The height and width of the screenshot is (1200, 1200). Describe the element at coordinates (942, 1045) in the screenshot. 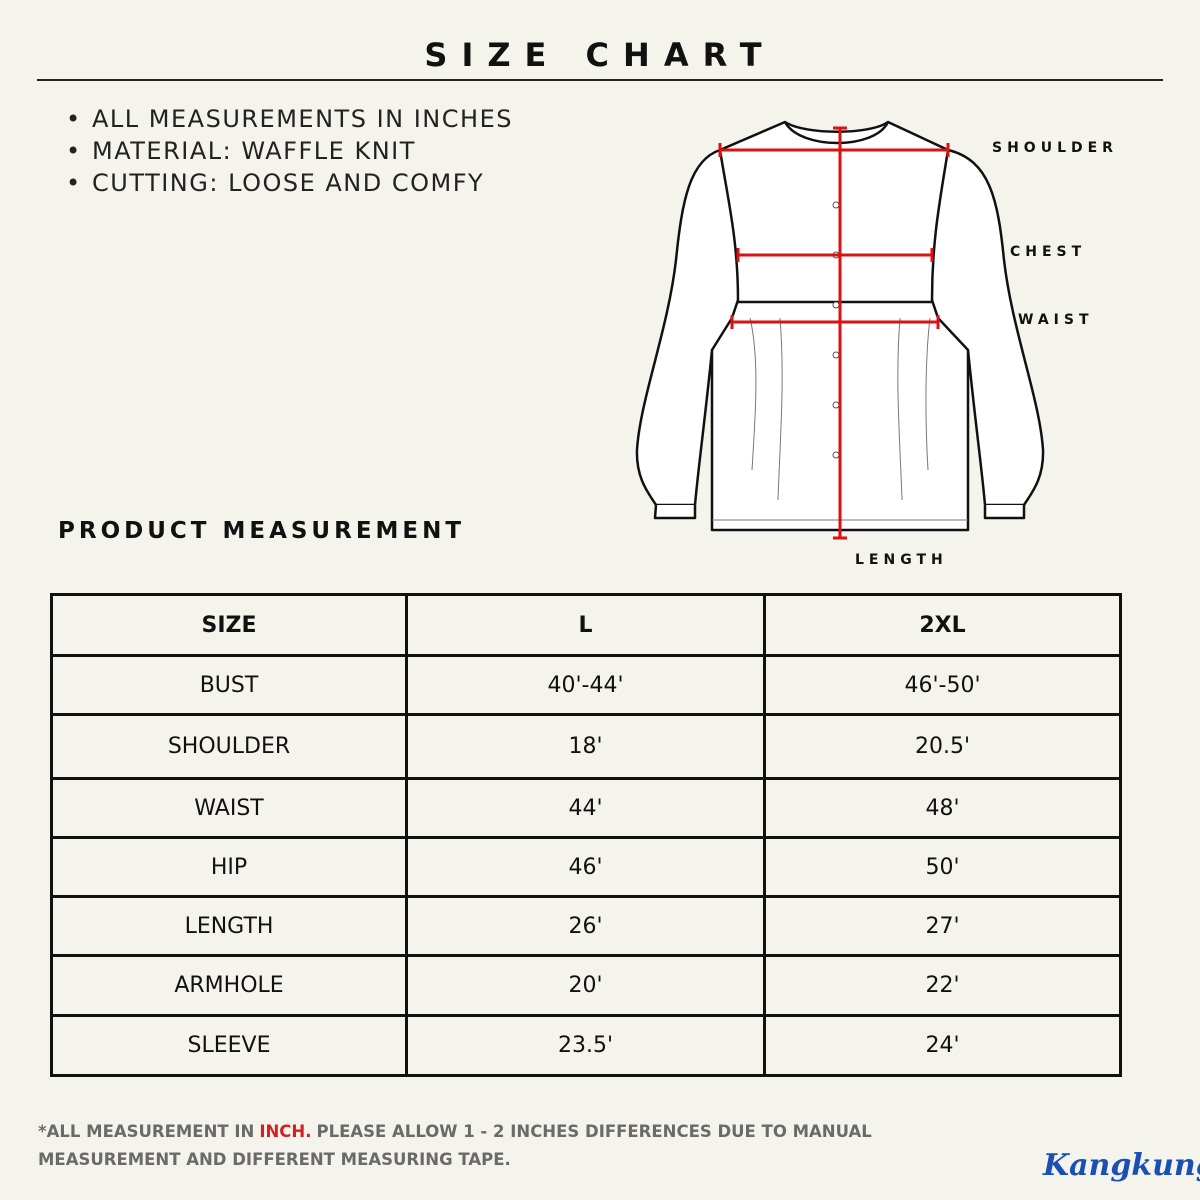

I see `table-cell: 24'` at that location.